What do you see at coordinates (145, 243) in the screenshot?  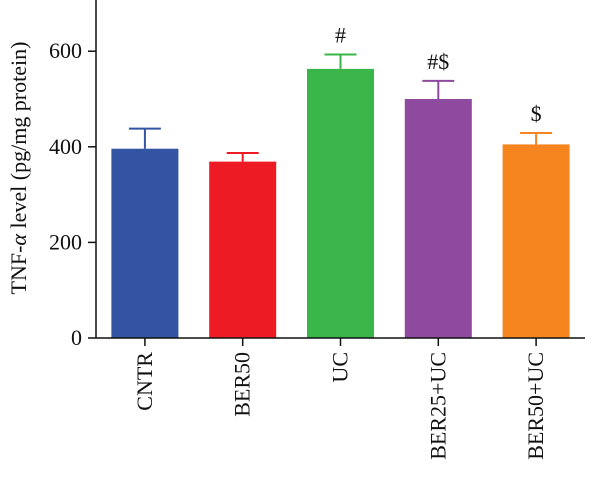 I see `bar-cntr` at bounding box center [145, 243].